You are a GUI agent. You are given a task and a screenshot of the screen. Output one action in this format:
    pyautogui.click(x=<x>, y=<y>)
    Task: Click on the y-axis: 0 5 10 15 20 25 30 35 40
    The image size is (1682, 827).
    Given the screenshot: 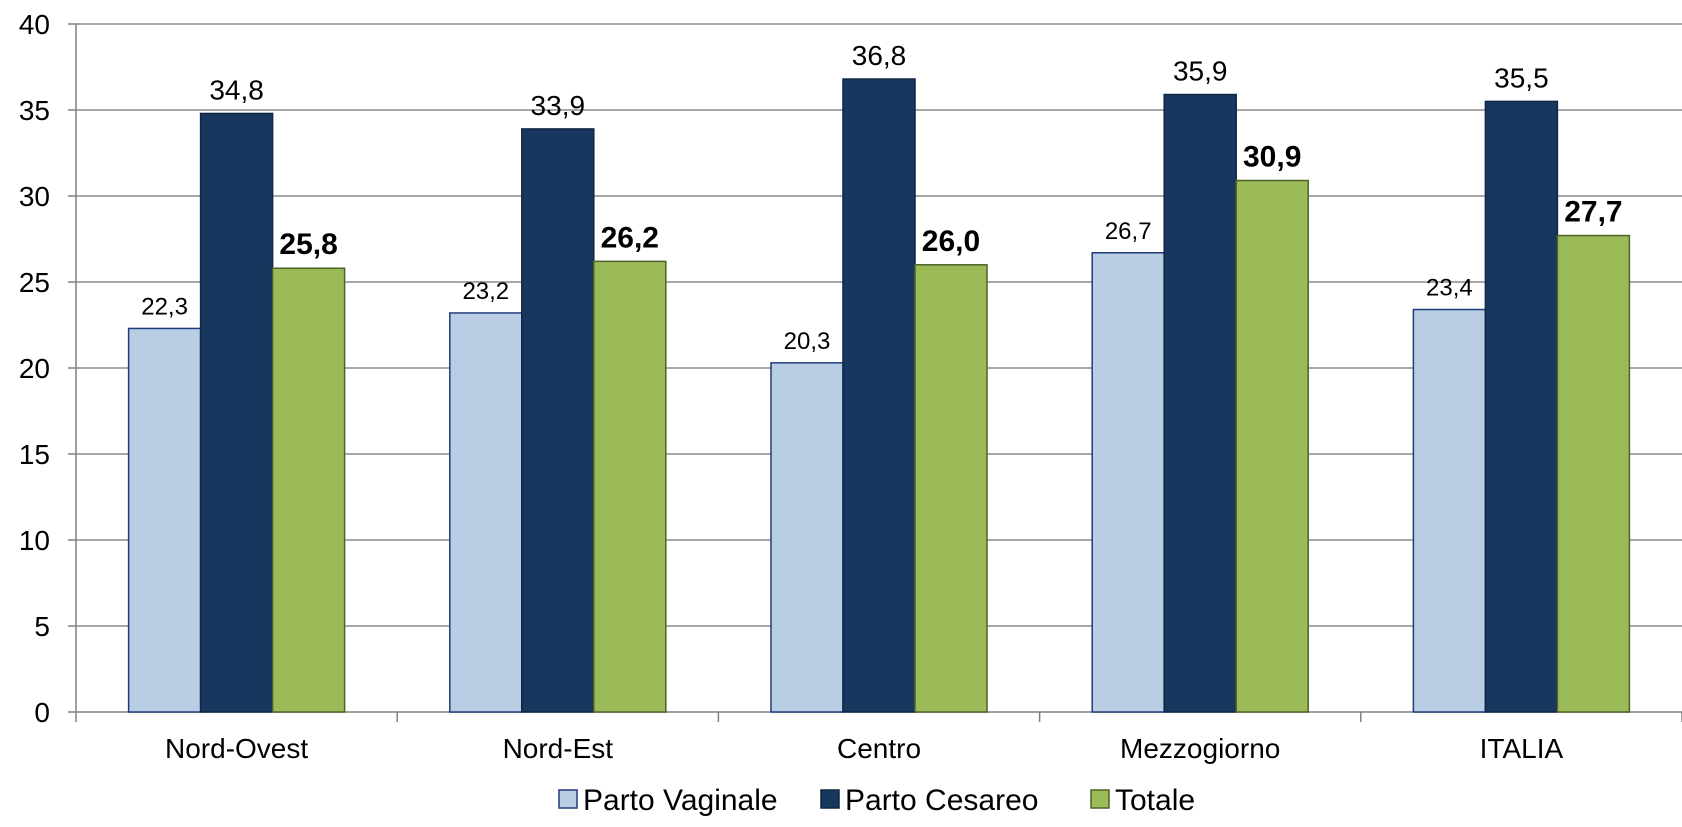 What is the action you would take?
    pyautogui.click(x=48, y=368)
    